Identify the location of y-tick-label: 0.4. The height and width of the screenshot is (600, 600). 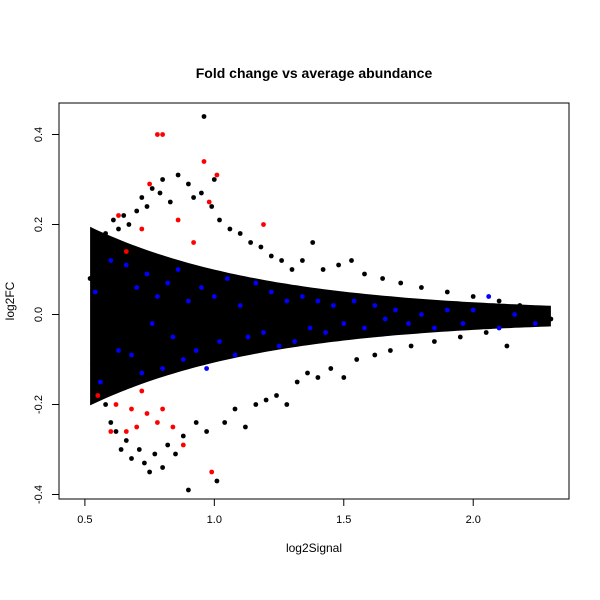
(39, 134).